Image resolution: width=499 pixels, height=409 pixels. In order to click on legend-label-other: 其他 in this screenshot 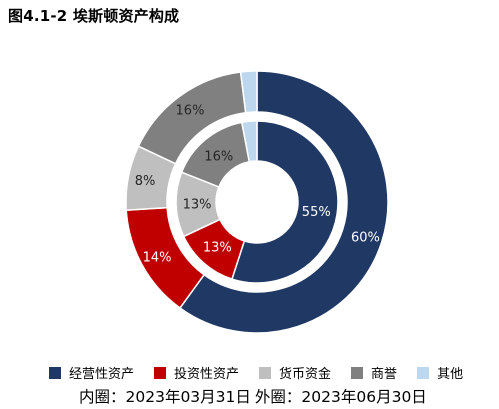, I will do `click(450, 374)`.